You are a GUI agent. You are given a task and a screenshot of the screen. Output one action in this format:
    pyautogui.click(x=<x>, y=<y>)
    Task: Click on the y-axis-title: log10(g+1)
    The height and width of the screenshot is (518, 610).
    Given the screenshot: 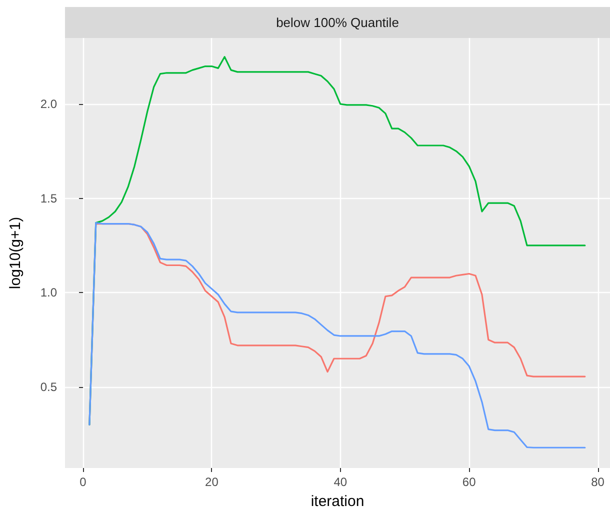 What is the action you would take?
    pyautogui.click(x=15, y=253)
    